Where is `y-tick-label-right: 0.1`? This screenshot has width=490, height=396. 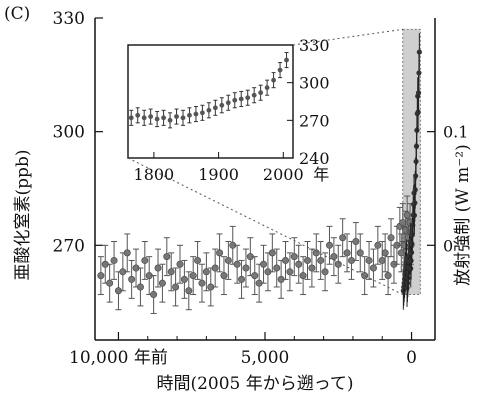
y-tick-label-right: 0.1 is located at coordinates (455, 132).